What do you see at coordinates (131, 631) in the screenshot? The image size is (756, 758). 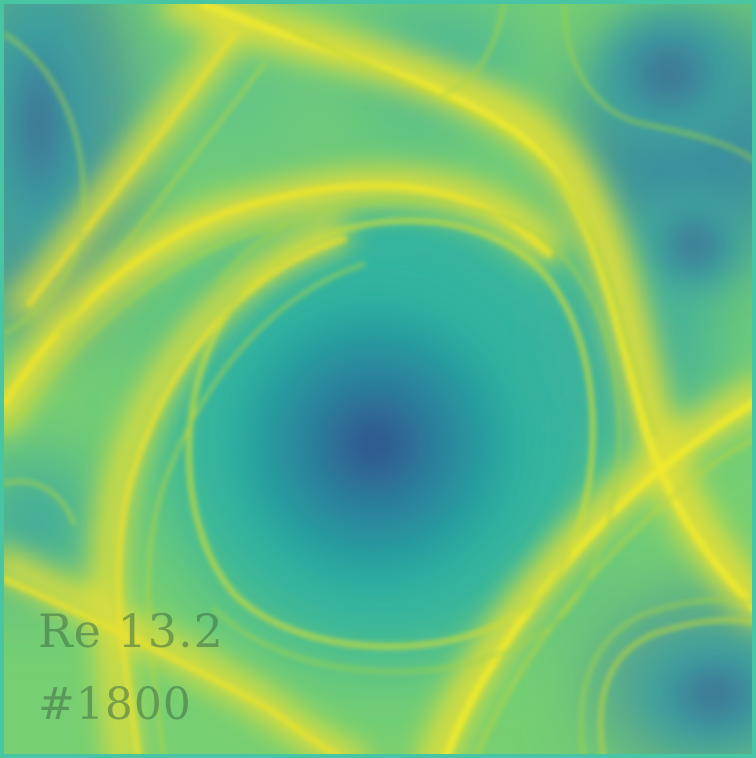 I see `reynolds-number-label: Re 13.2` at bounding box center [131, 631].